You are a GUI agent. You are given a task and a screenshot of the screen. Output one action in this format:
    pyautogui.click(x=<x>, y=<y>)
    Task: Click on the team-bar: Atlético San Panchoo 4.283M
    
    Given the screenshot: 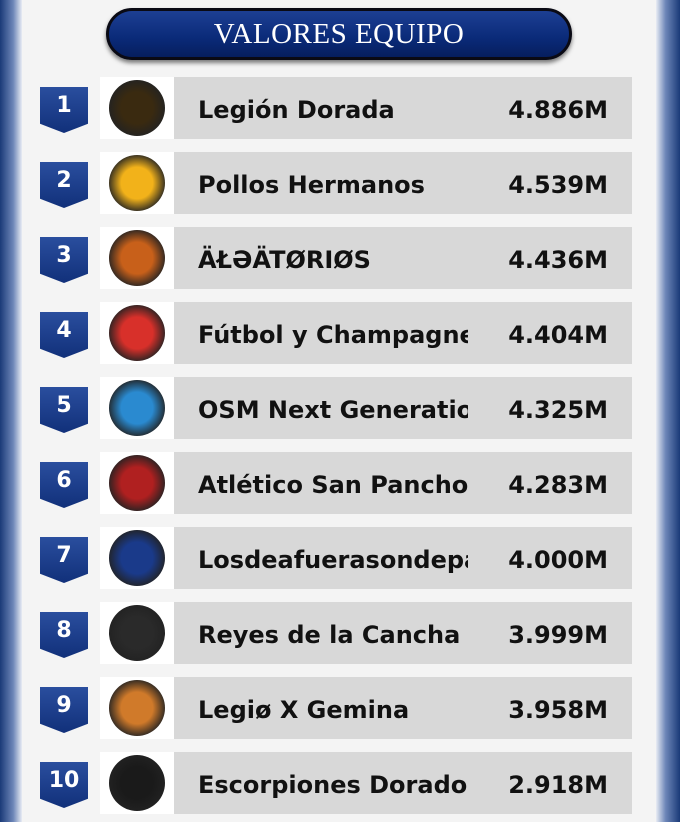 What is the action you would take?
    pyautogui.click(x=403, y=483)
    